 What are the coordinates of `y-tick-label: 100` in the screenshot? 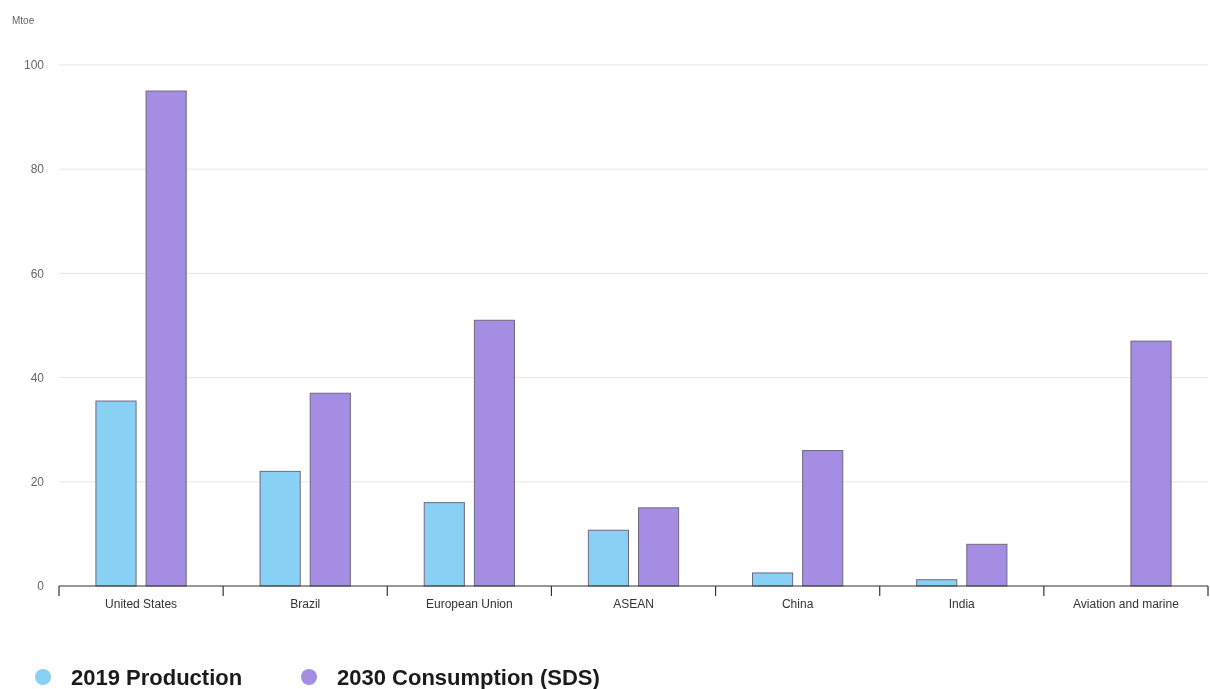 It's located at (34, 65).